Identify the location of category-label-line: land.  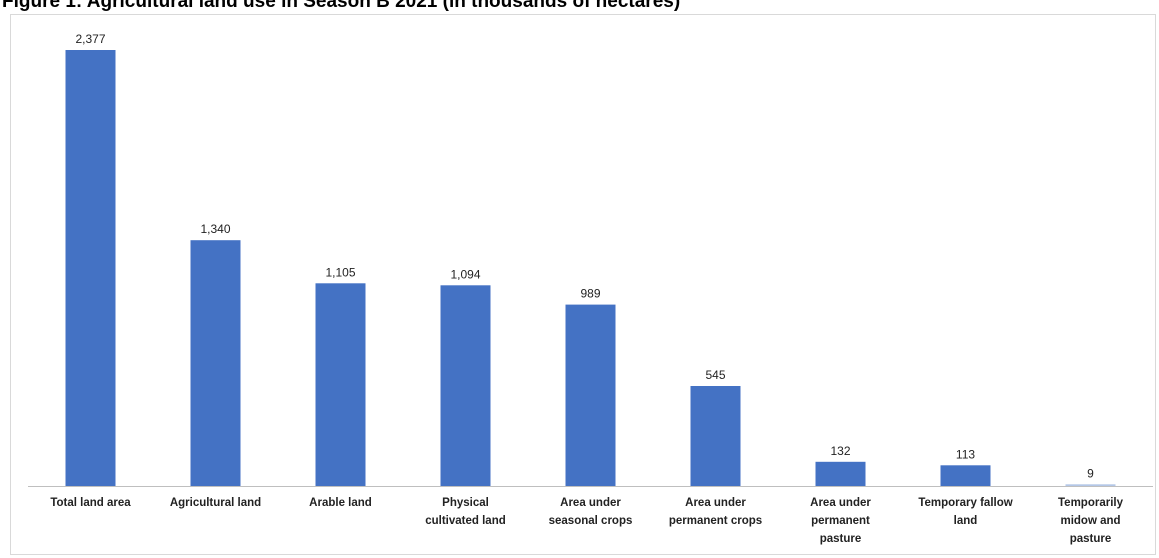
(966, 521).